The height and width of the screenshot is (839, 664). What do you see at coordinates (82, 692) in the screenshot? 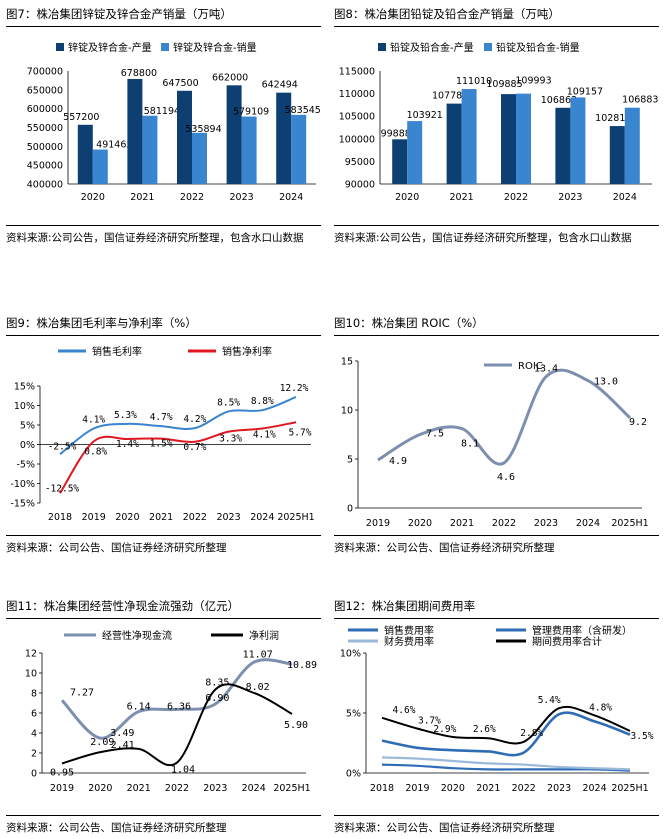
I see `data-label: 7.27` at bounding box center [82, 692].